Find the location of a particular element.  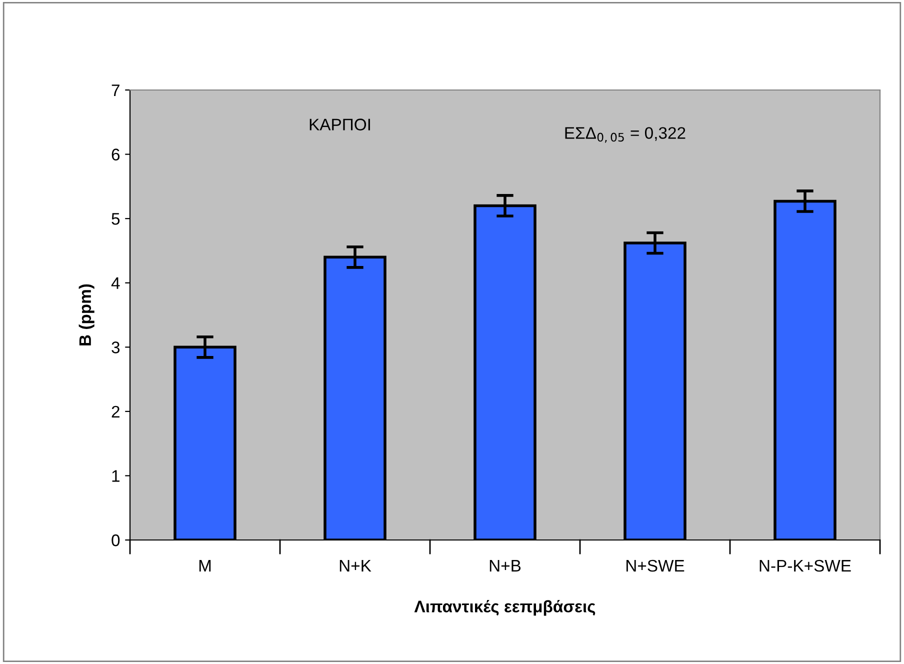

y-tick-label: 2 is located at coordinates (116, 412).